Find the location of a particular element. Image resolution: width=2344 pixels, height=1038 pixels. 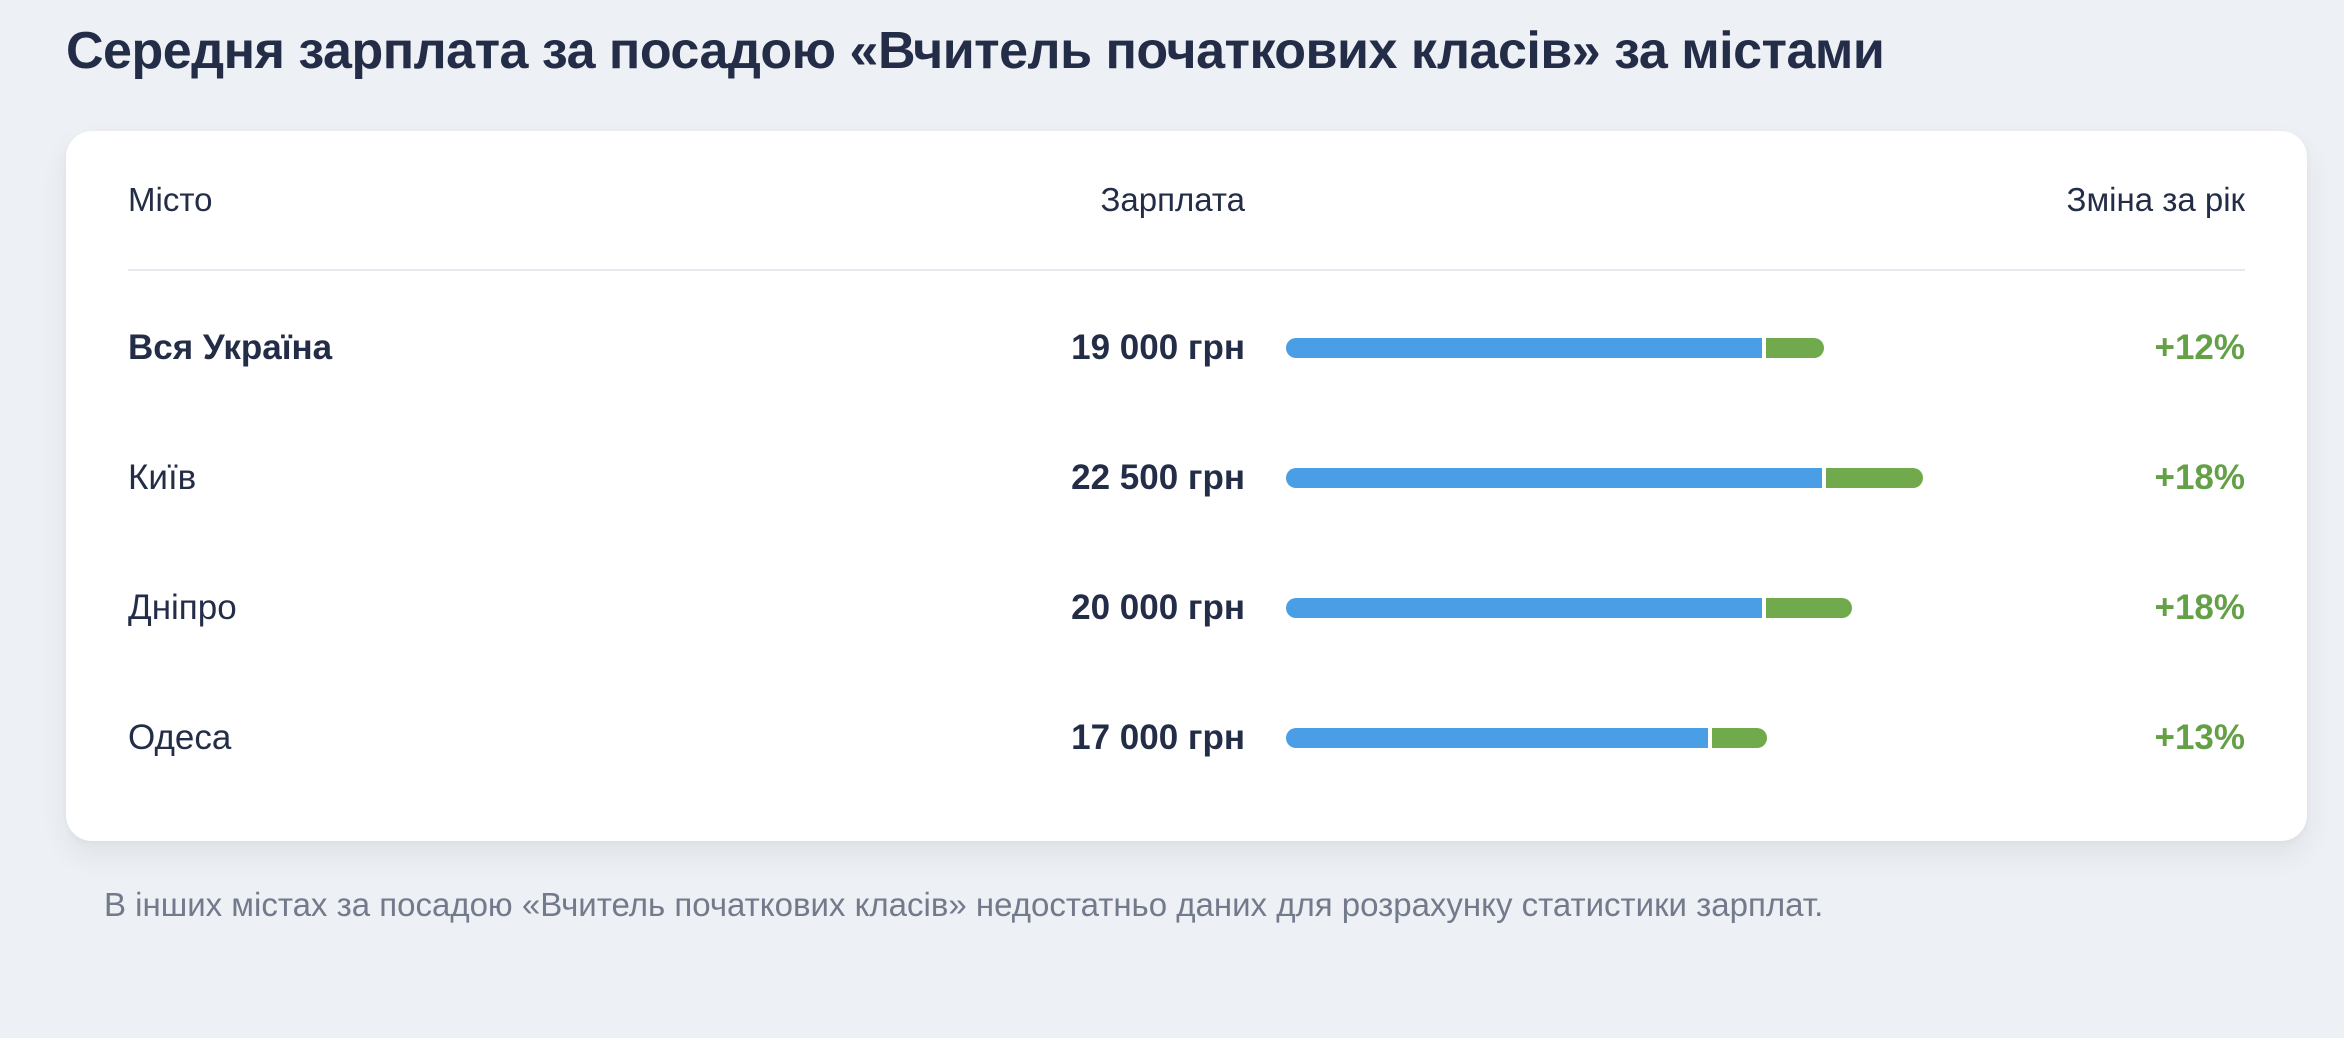

table-header: Місто Зарплата Зміна за рік is located at coordinates (1186, 200).